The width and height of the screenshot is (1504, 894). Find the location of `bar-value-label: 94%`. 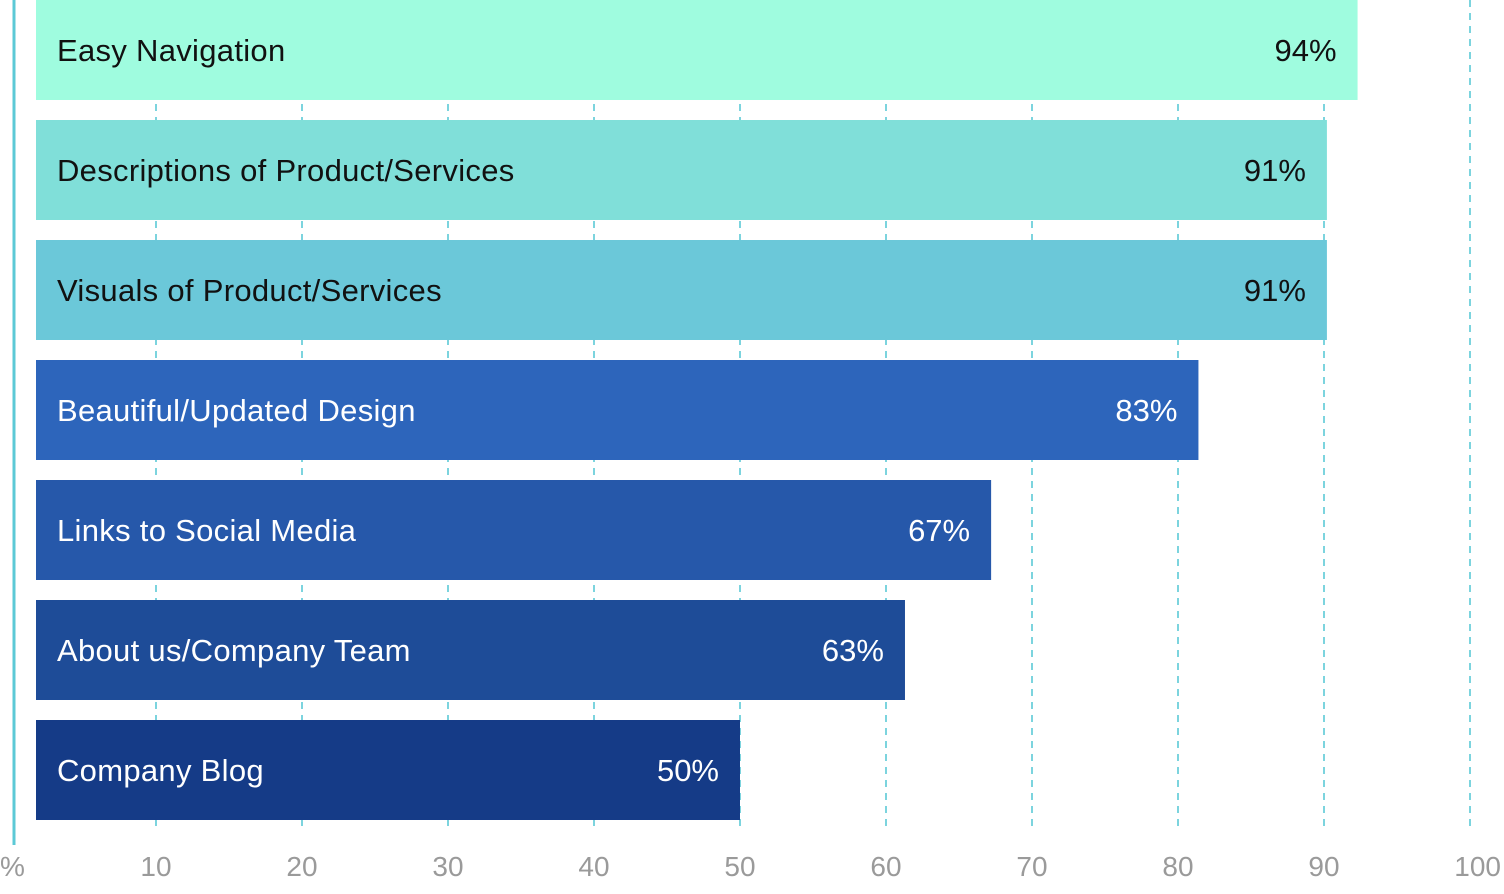

bar-value-label: 94% is located at coordinates (1306, 50).